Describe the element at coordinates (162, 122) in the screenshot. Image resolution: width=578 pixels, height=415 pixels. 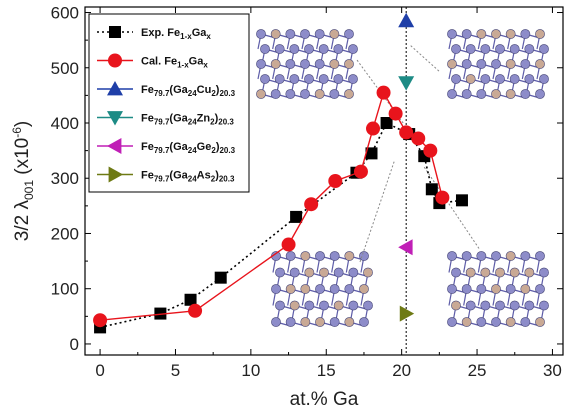
I see `legend-label-part: 79.7` at that location.